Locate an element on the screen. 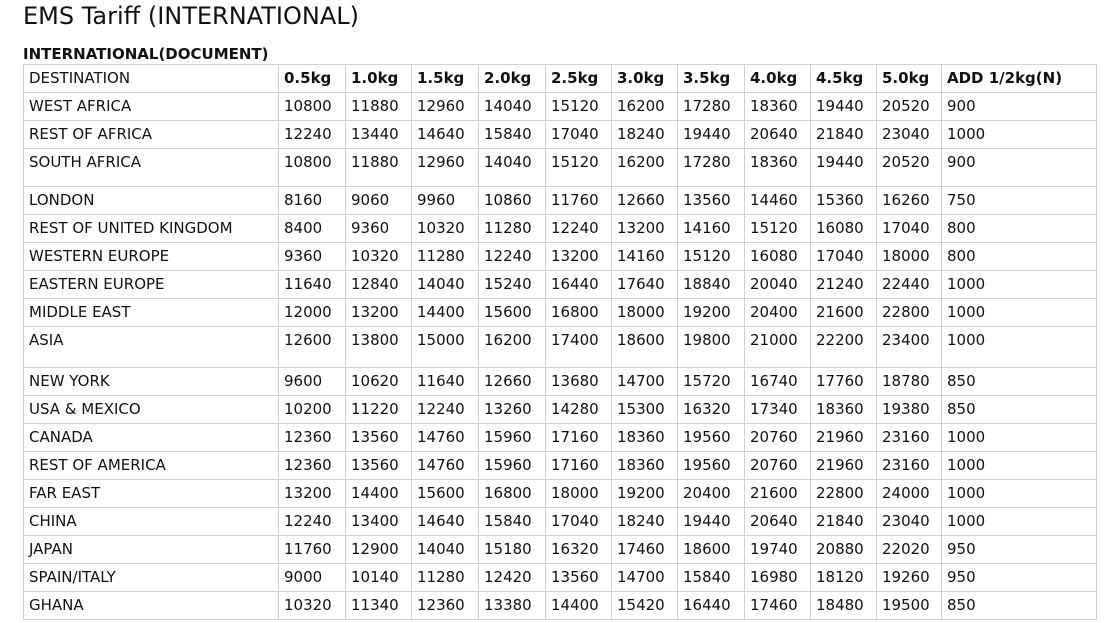 The image size is (1120, 623). rate-cell: 18480 is located at coordinates (843, 605).